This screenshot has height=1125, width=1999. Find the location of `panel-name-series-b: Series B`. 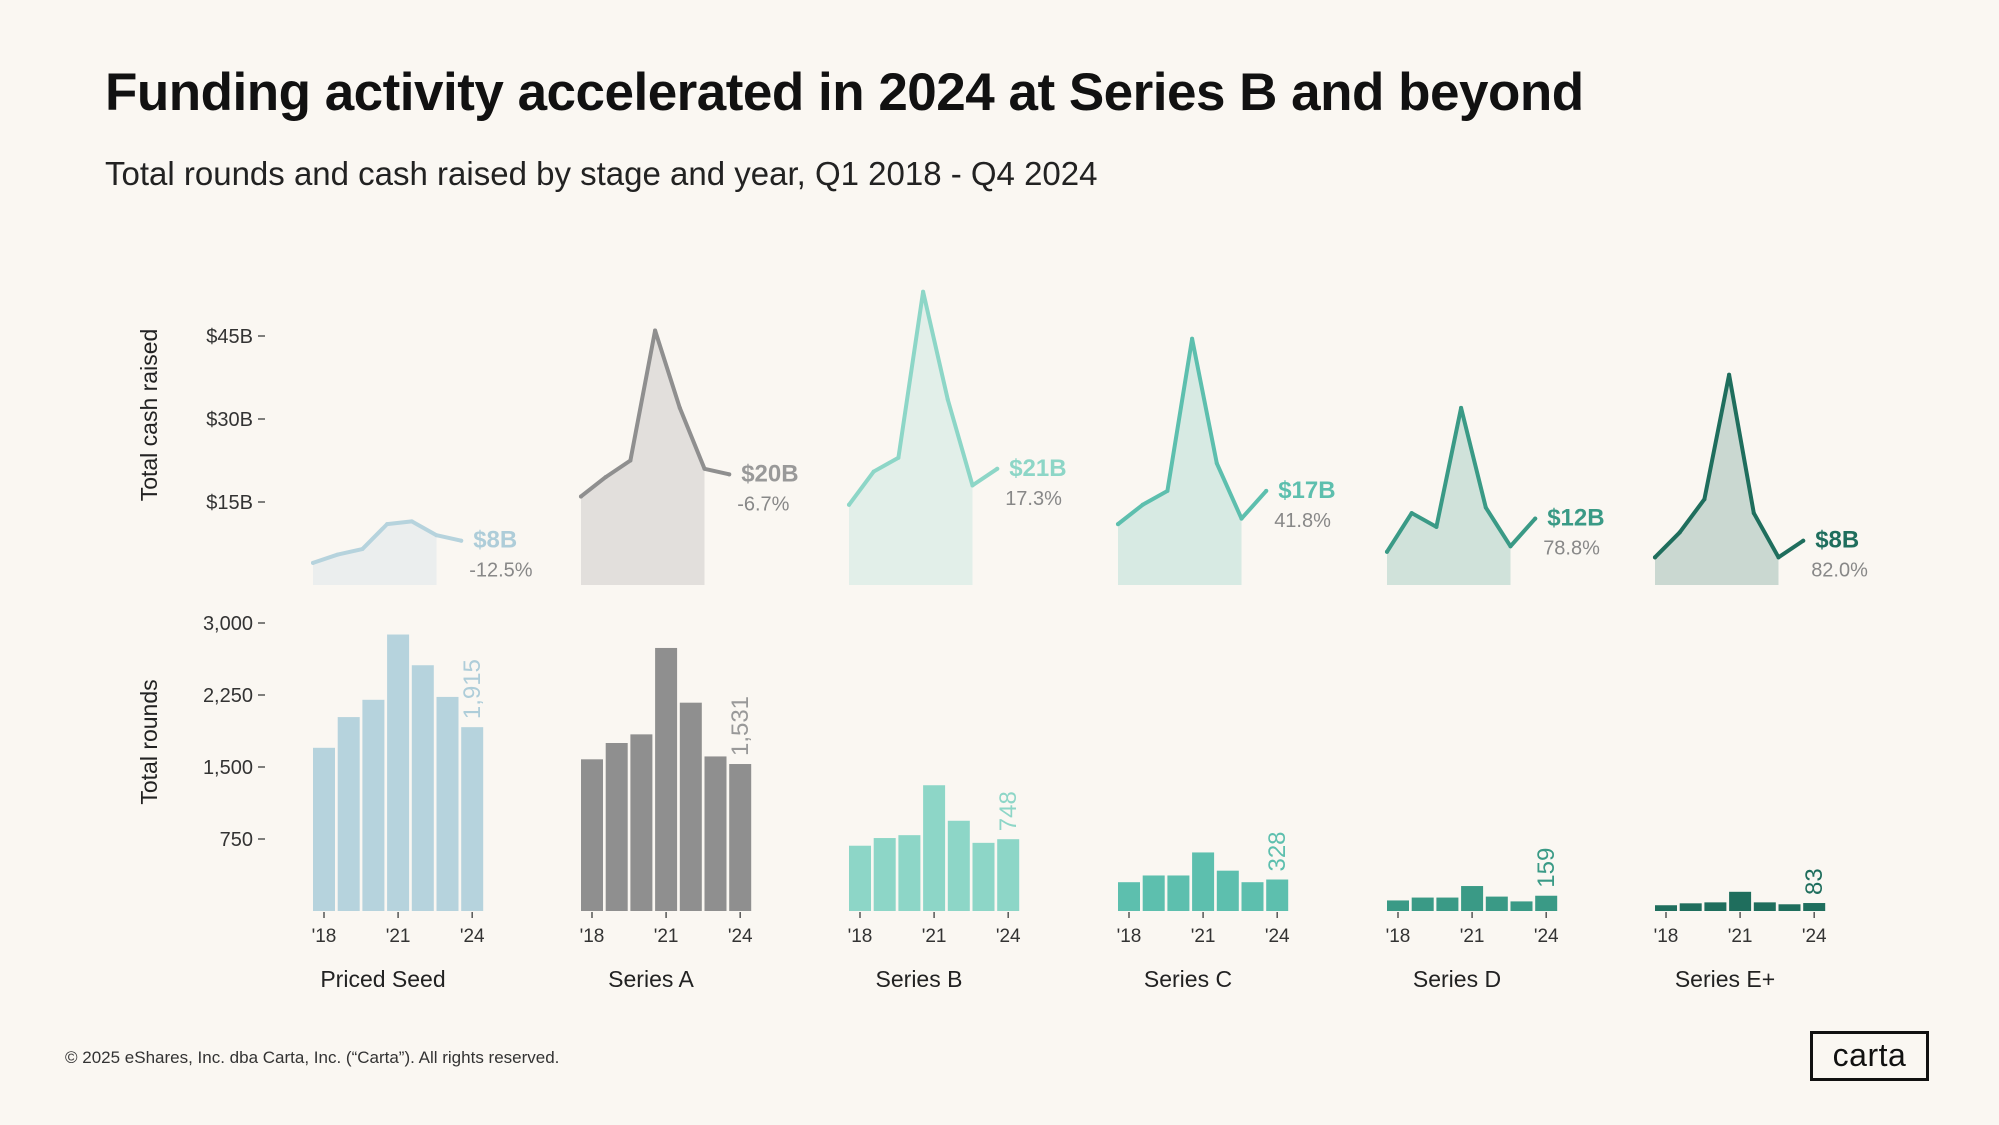

panel-name-series-b: Series B is located at coordinates (919, 979).